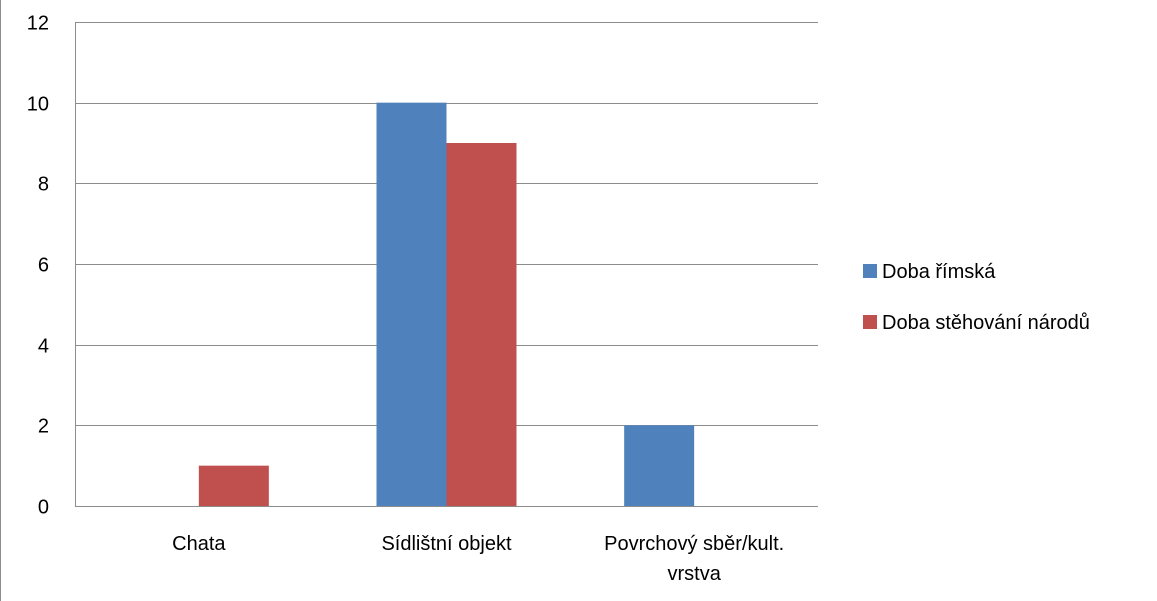  What do you see at coordinates (43, 185) in the screenshot?
I see `y-tick-label: 8` at bounding box center [43, 185].